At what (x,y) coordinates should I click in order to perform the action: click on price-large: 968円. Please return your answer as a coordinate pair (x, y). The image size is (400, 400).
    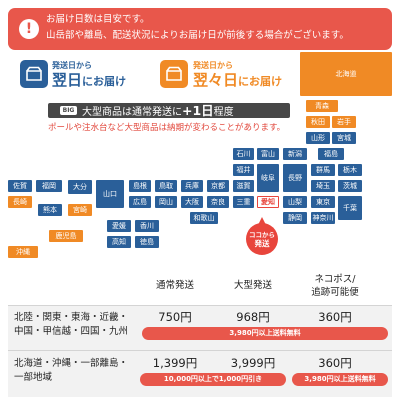
    Looking at the image, I should click on (253, 317).